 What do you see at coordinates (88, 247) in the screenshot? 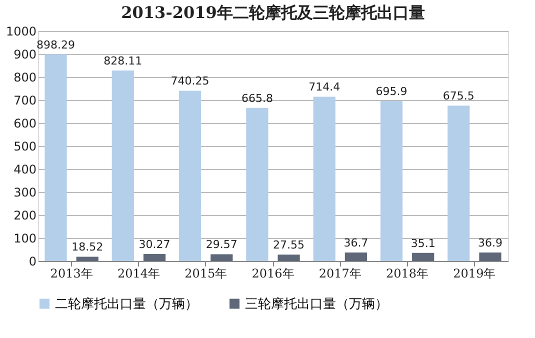
I see `data-label: 18.52` at bounding box center [88, 247].